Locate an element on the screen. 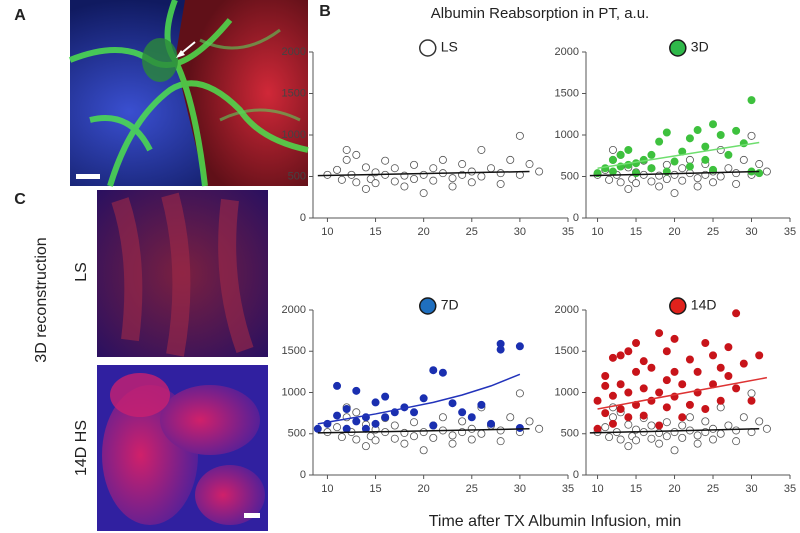 This screenshot has width=800, height=533. chart-title: 14D is located at coordinates (704, 305).